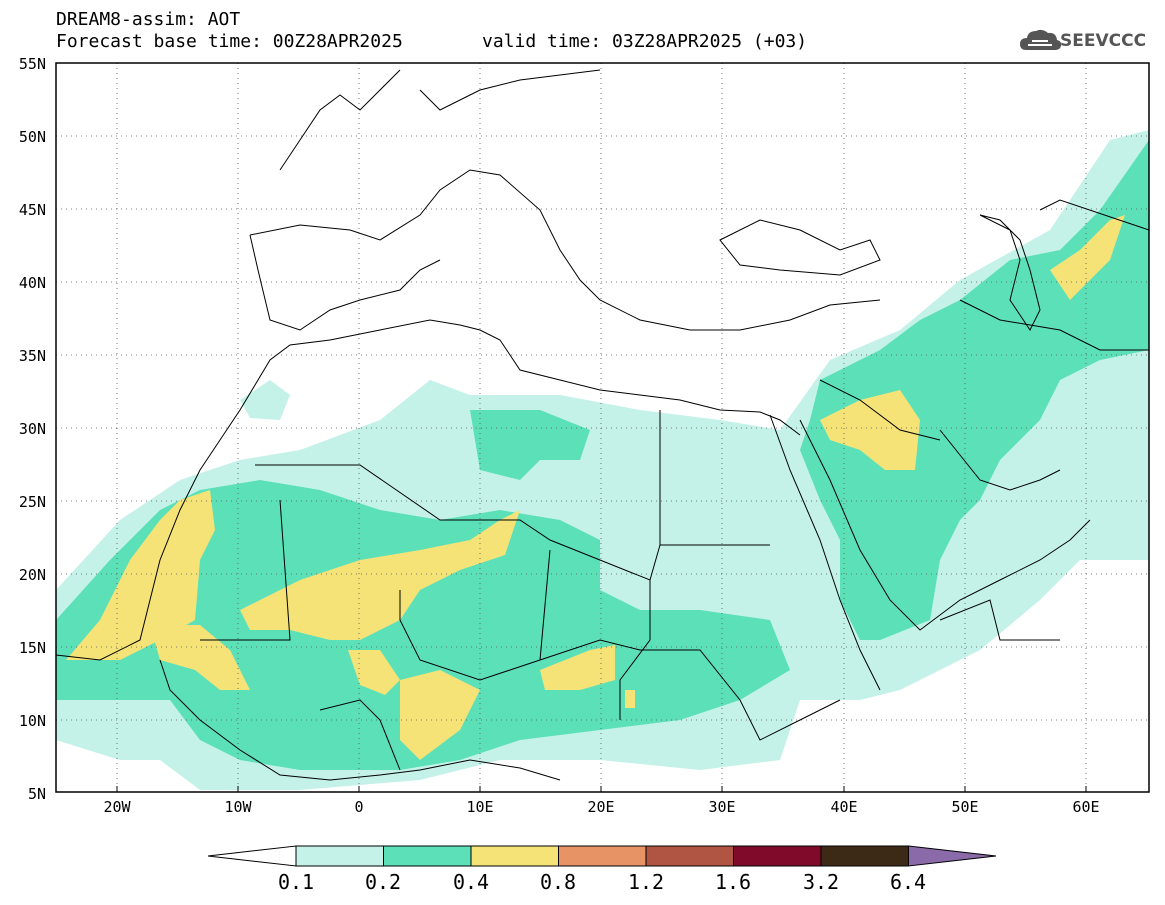 Image resolution: width=1165 pixels, height=905 pixels. I want to click on lon-label: 0, so click(359, 807).